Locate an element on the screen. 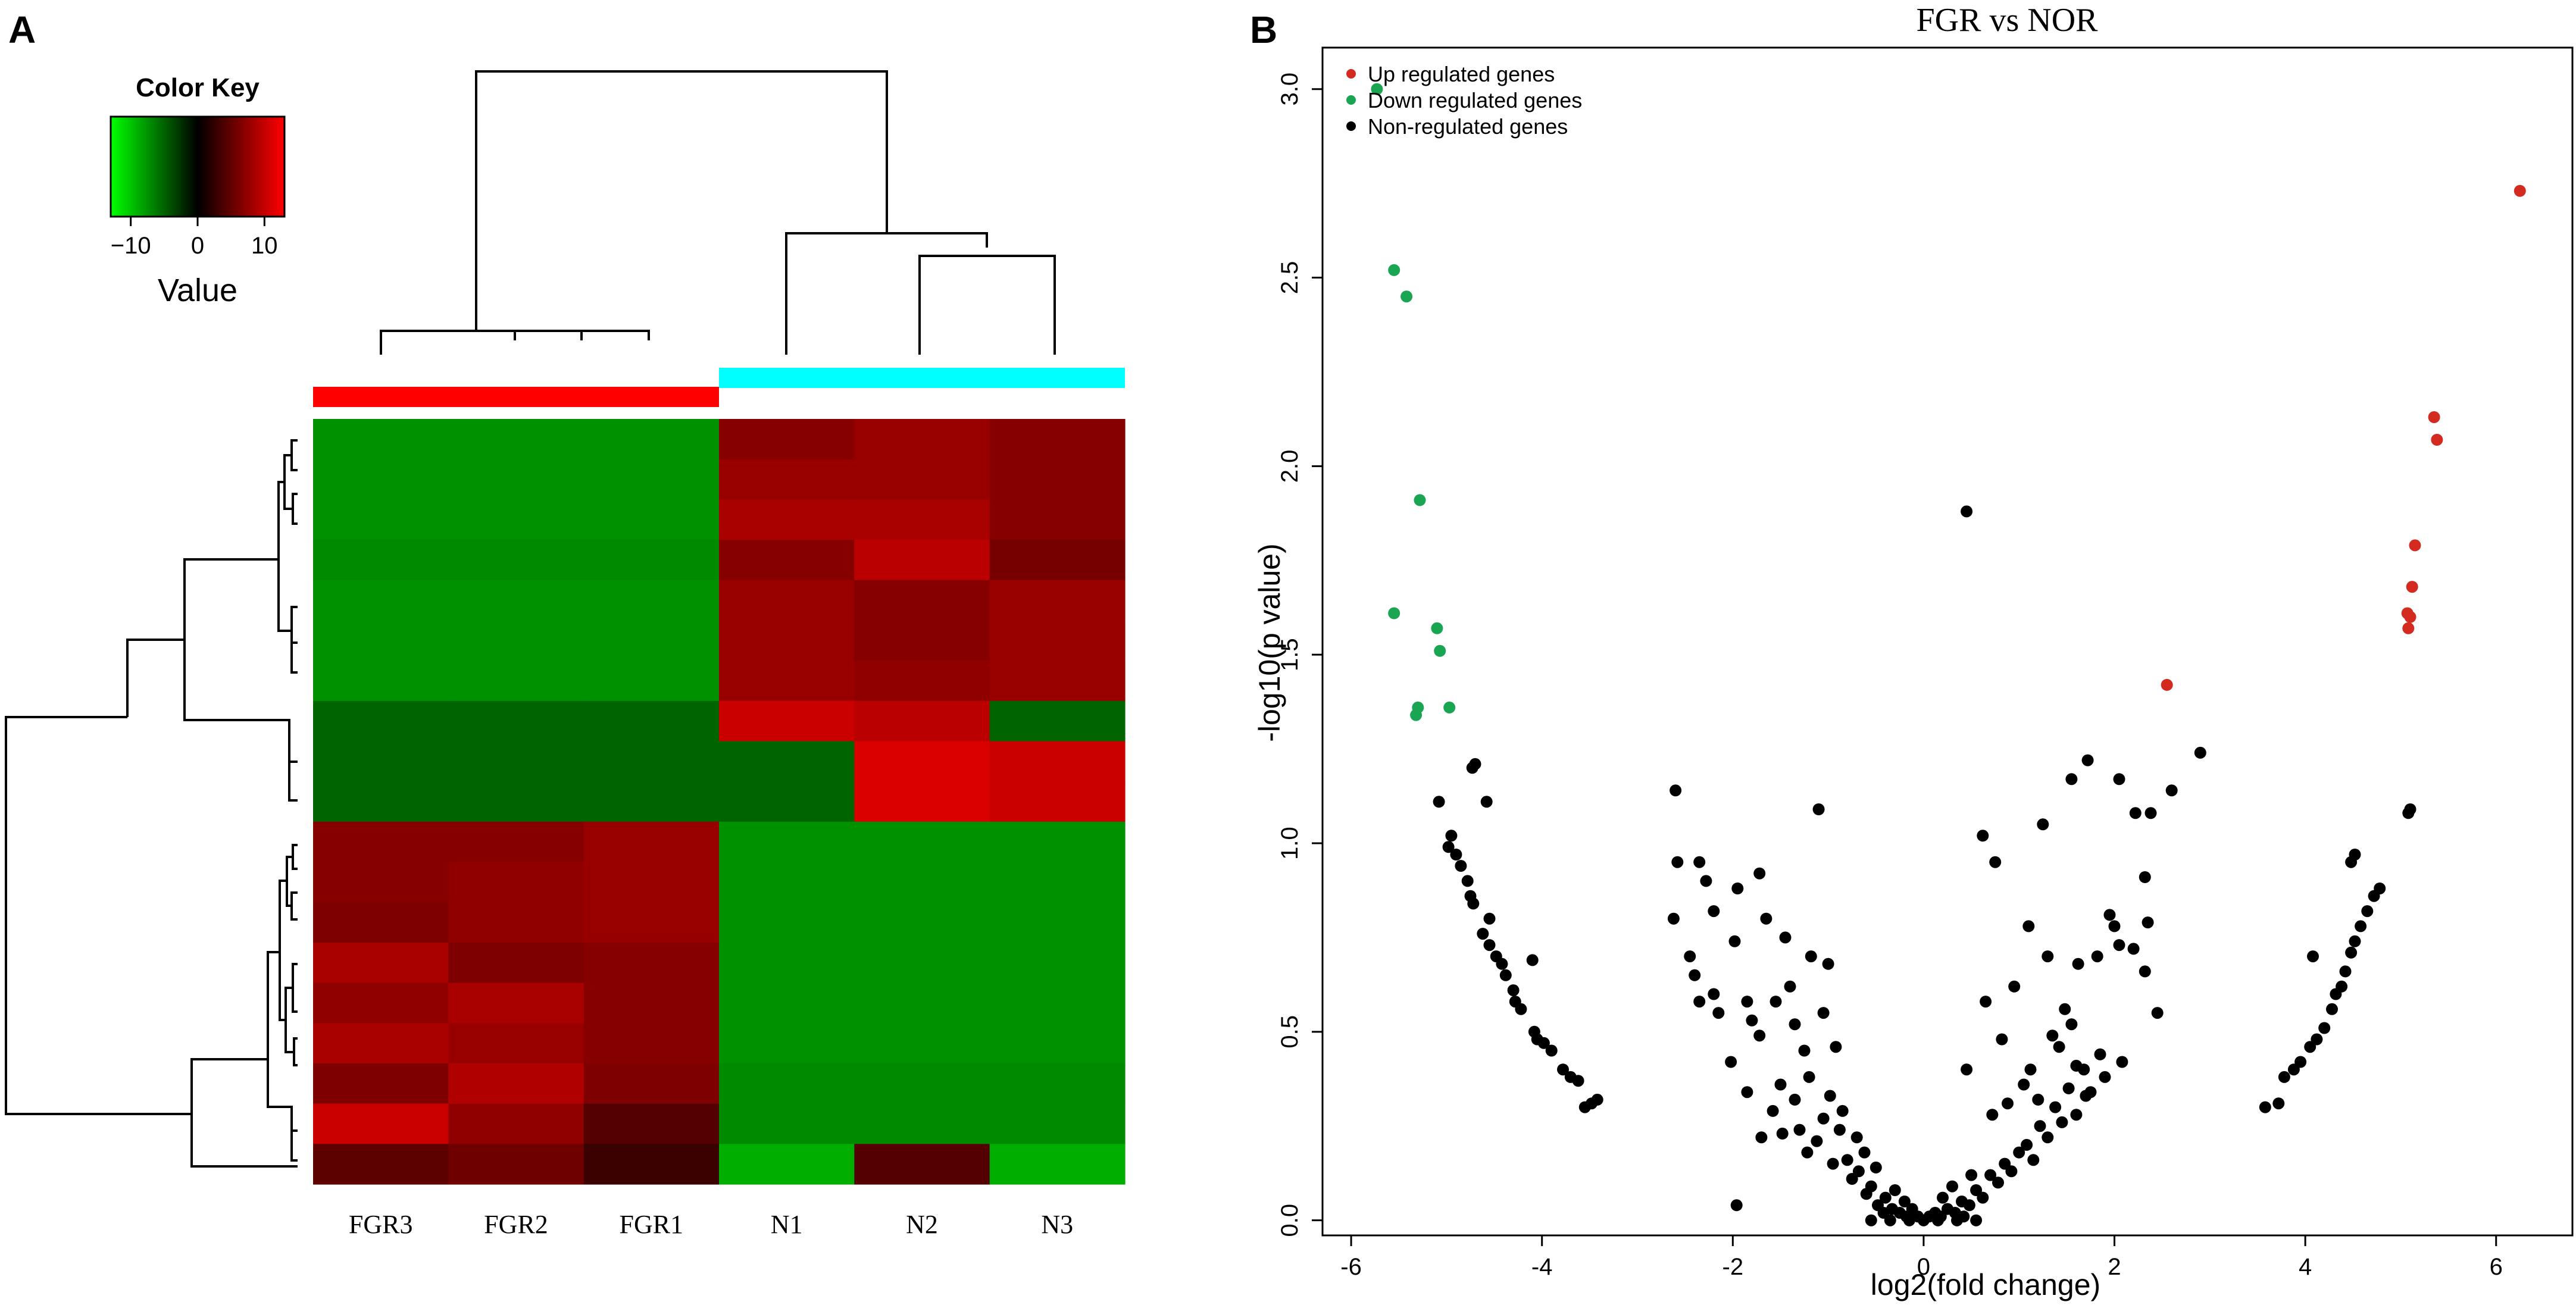 The image size is (2576, 1308). y-tick-label: 1.5 is located at coordinates (1290, 654).